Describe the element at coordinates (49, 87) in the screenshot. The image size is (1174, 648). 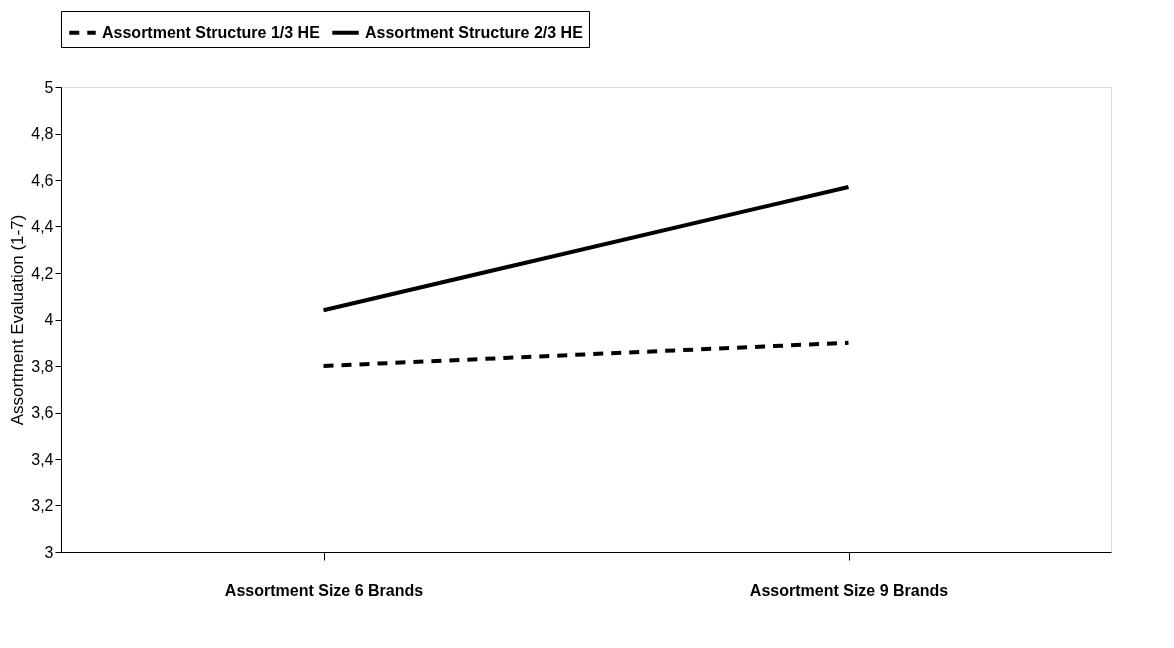
I see `y-tick-label: 5` at that location.